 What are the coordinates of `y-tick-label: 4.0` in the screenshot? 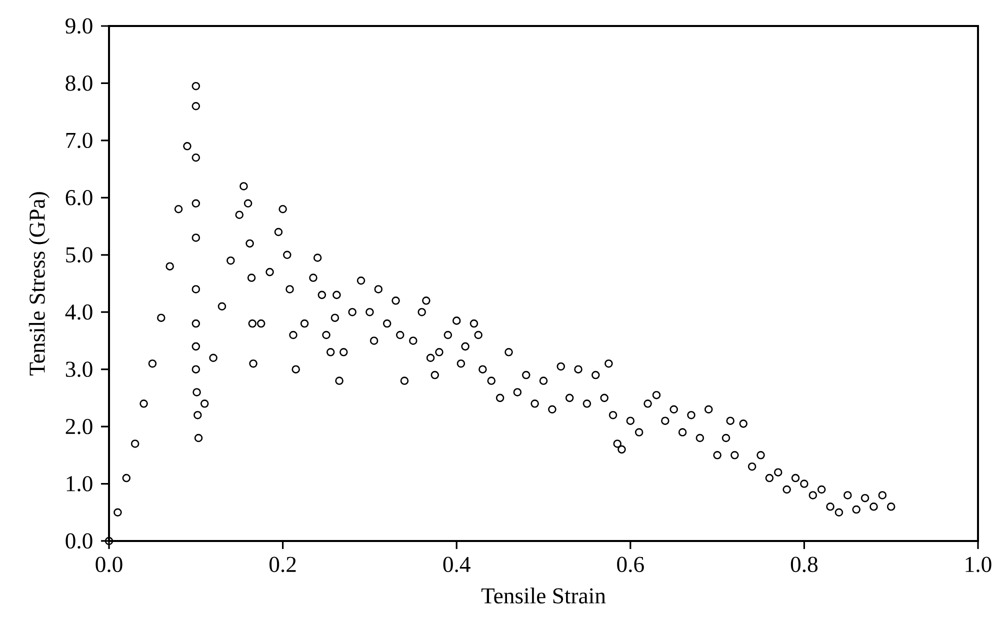 It's located at (78, 312).